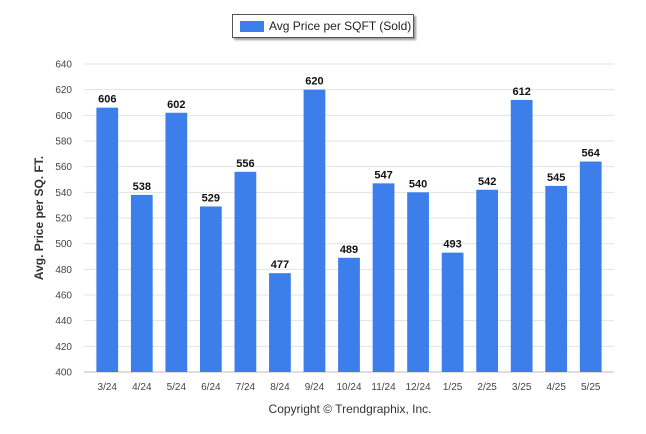 The image size is (646, 434). Describe the element at coordinates (556, 178) in the screenshot. I see `data-label: 545` at that location.